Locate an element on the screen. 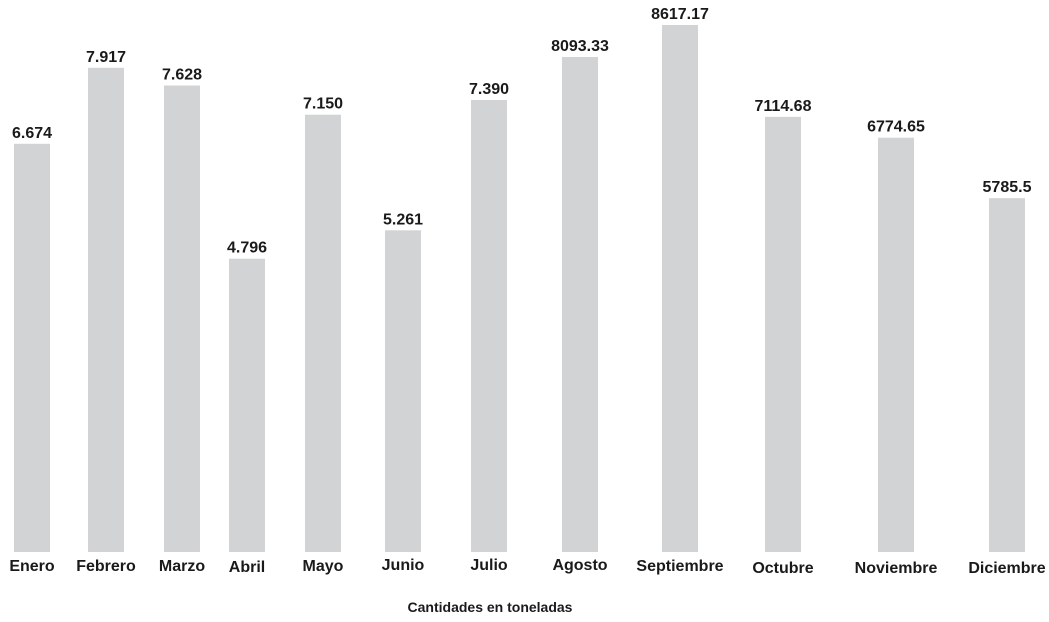 The width and height of the screenshot is (1049, 622). value-label-enero: 6.674 is located at coordinates (32, 133).